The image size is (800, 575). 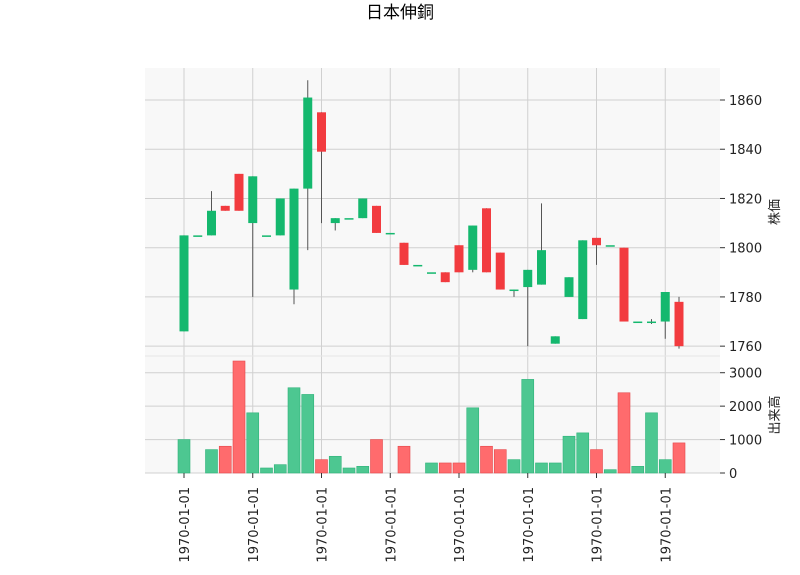 What do you see at coordinates (745, 347) in the screenshot?
I see `price-tick-label: 1760` at bounding box center [745, 347].